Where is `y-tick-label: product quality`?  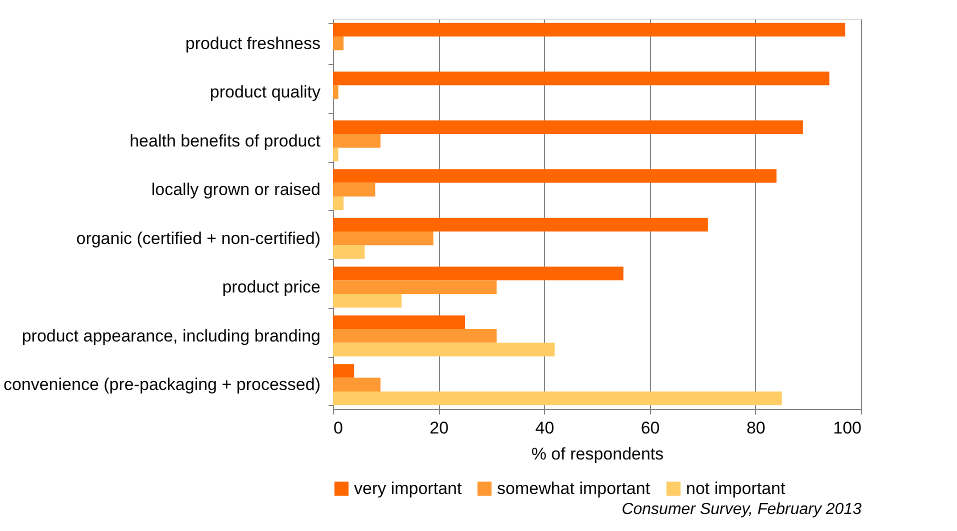
y-tick-label: product quality is located at coordinates (265, 92).